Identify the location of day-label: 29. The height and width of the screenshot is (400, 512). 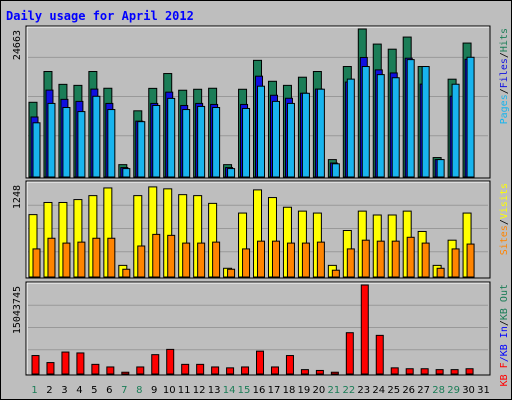
(453, 390).